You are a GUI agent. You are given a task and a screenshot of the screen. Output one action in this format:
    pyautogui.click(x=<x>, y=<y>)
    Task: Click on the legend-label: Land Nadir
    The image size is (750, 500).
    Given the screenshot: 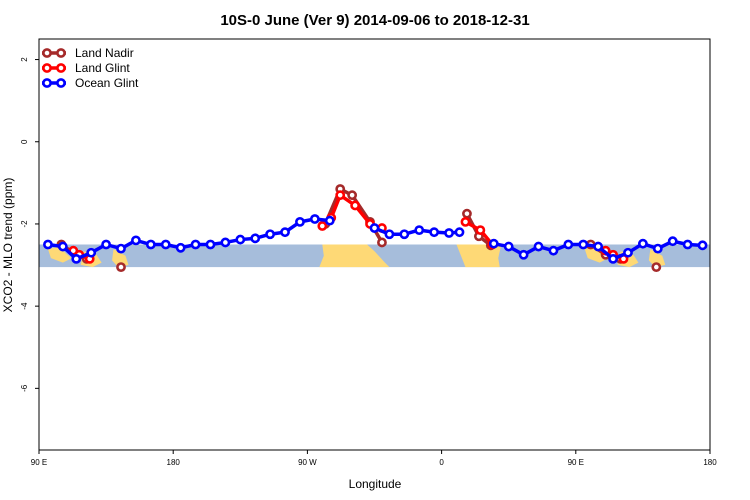 What is the action you would take?
    pyautogui.click(x=104, y=53)
    